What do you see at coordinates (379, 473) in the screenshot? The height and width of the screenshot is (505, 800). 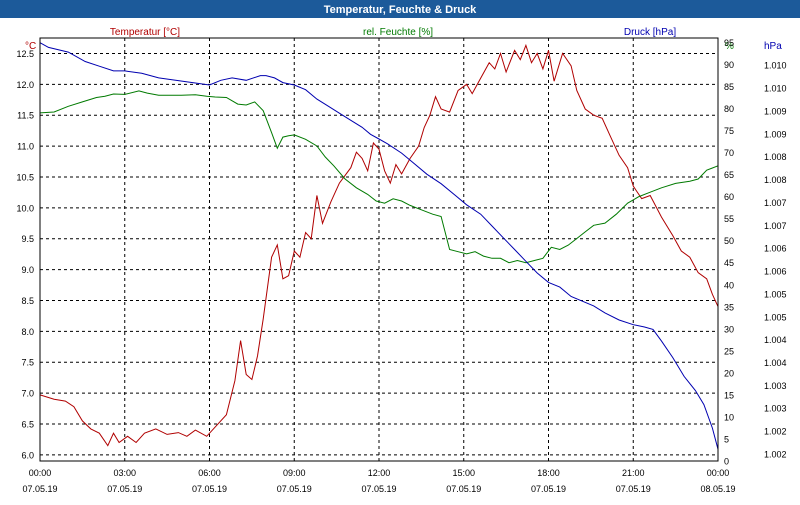 I see `x-tick-time: 12:00` at bounding box center [379, 473].